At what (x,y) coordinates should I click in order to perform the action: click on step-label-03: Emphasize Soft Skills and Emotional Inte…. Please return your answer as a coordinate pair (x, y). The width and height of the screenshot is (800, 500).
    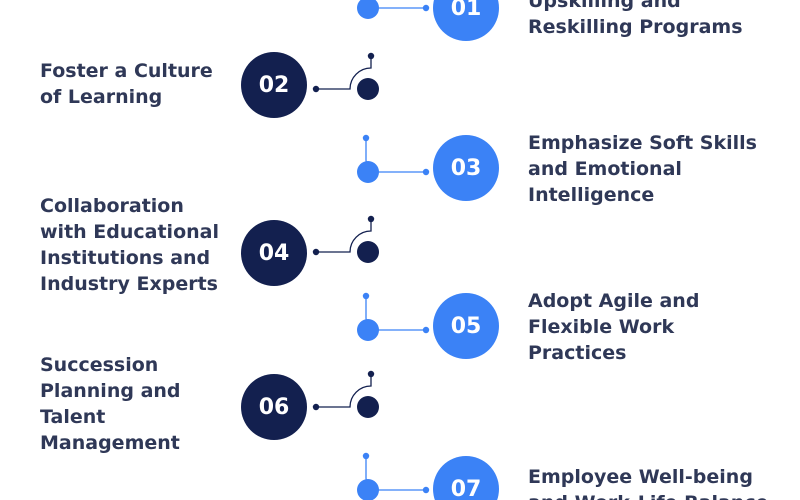
    Looking at the image, I should click on (642, 169).